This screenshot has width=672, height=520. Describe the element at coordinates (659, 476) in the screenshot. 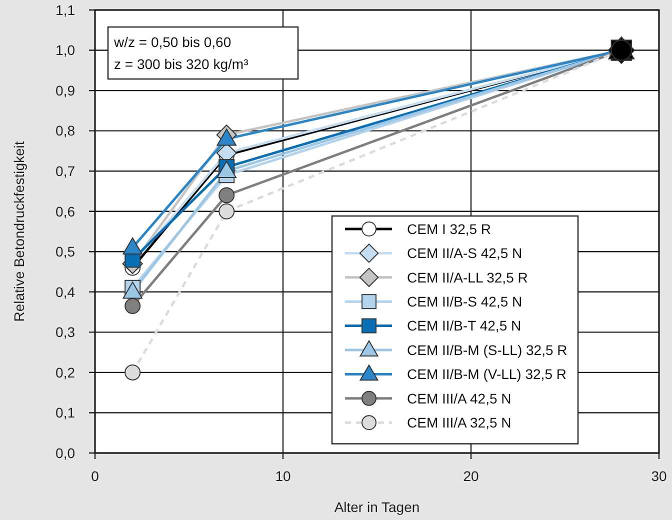

I see `x-tick-label: 30` at that location.